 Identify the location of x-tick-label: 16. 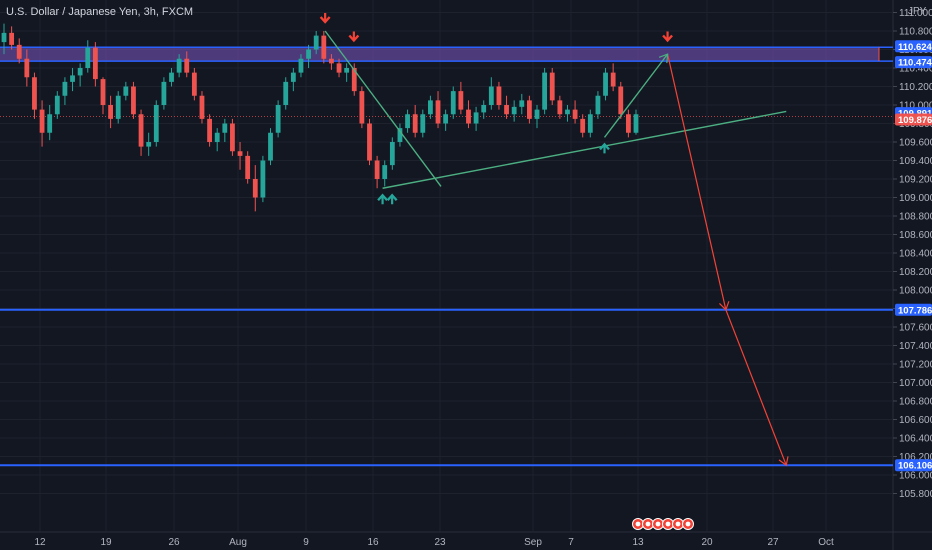
(373, 542).